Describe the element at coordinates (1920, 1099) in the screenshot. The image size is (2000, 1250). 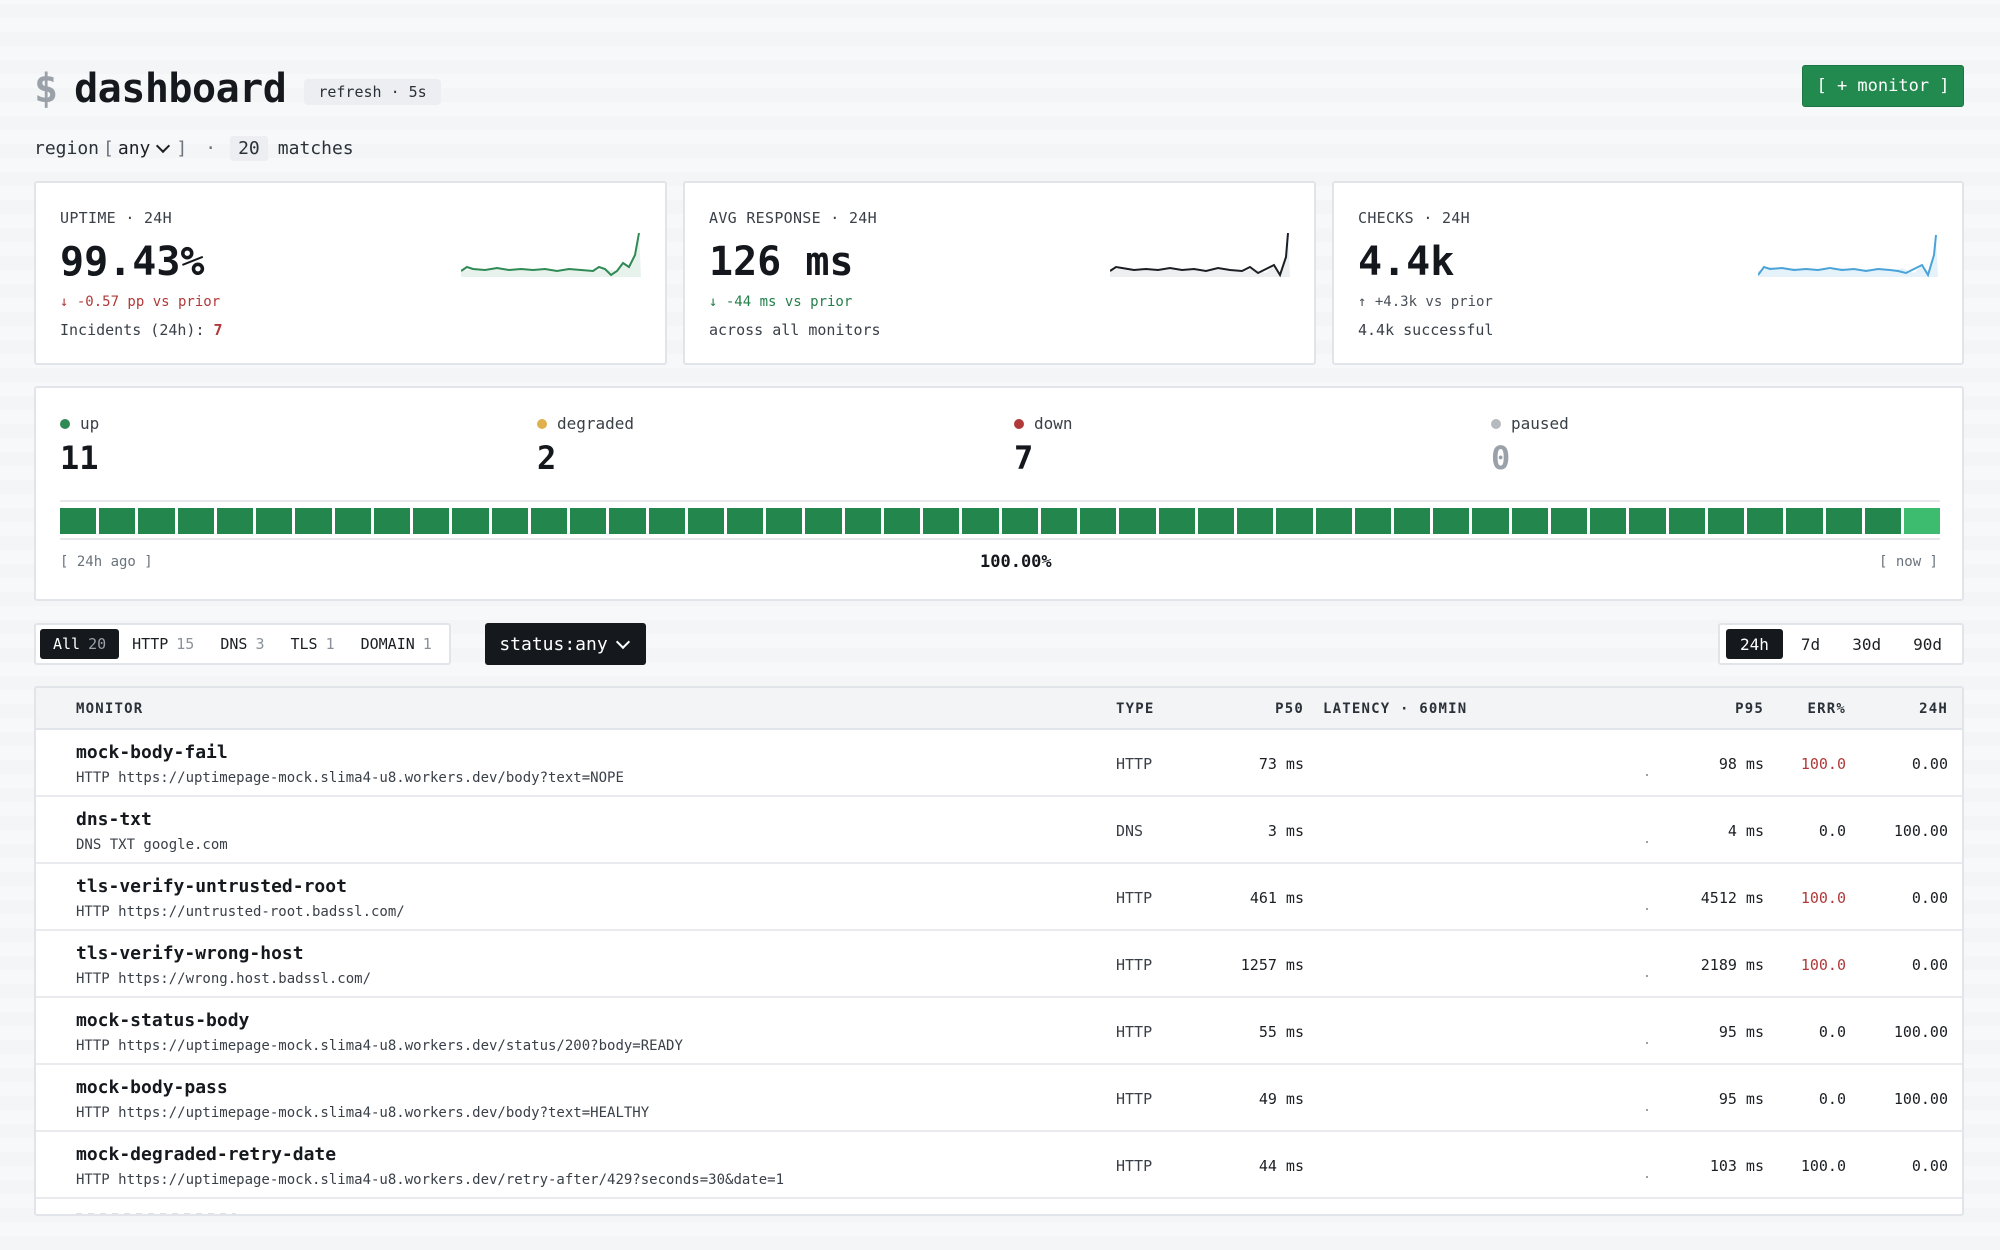
I see `monitor-24h: 100.00` at that location.